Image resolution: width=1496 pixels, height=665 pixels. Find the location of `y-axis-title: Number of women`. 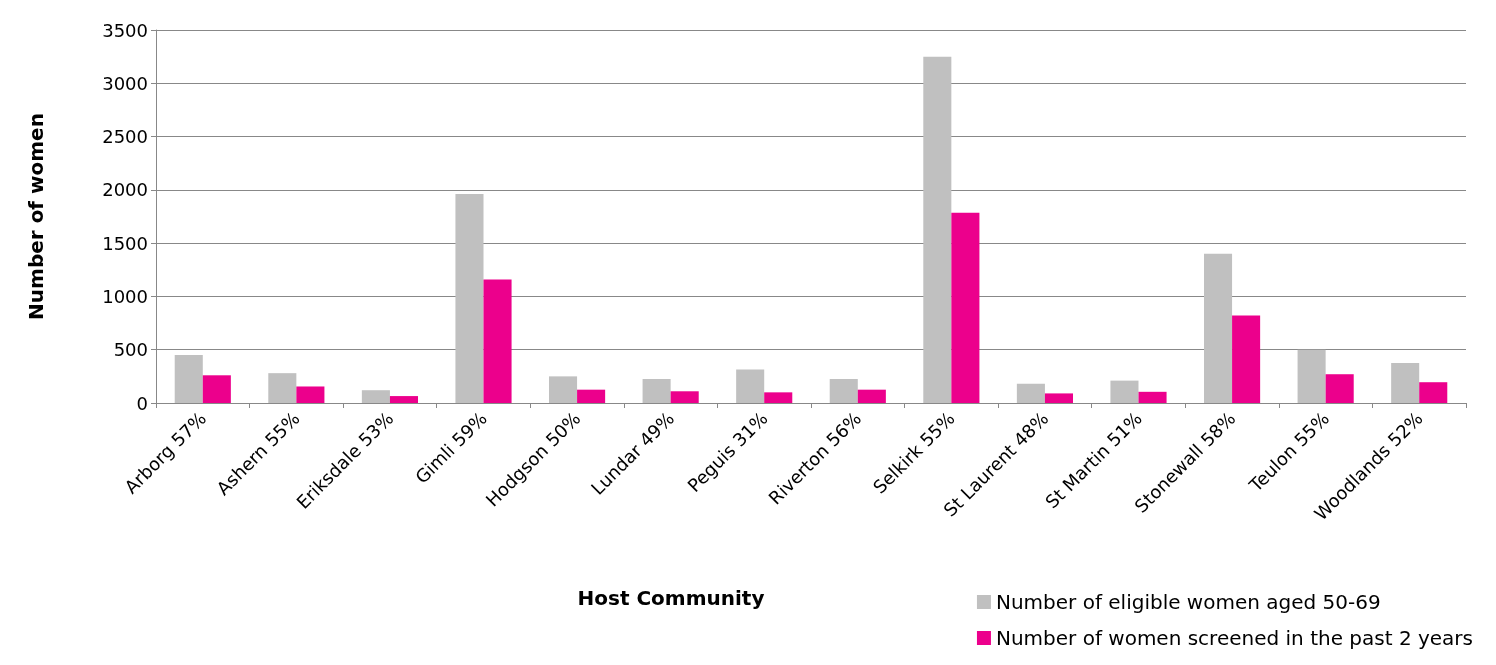

y-axis-title: Number of women is located at coordinates (36, 216).